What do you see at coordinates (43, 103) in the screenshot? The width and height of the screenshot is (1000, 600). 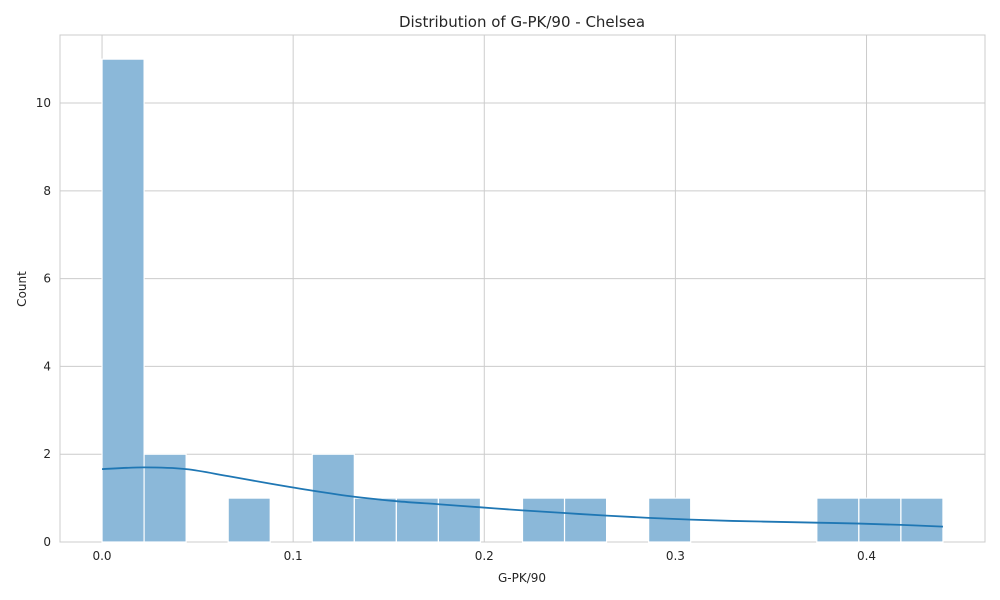 I see `y-tick-label: 10` at bounding box center [43, 103].